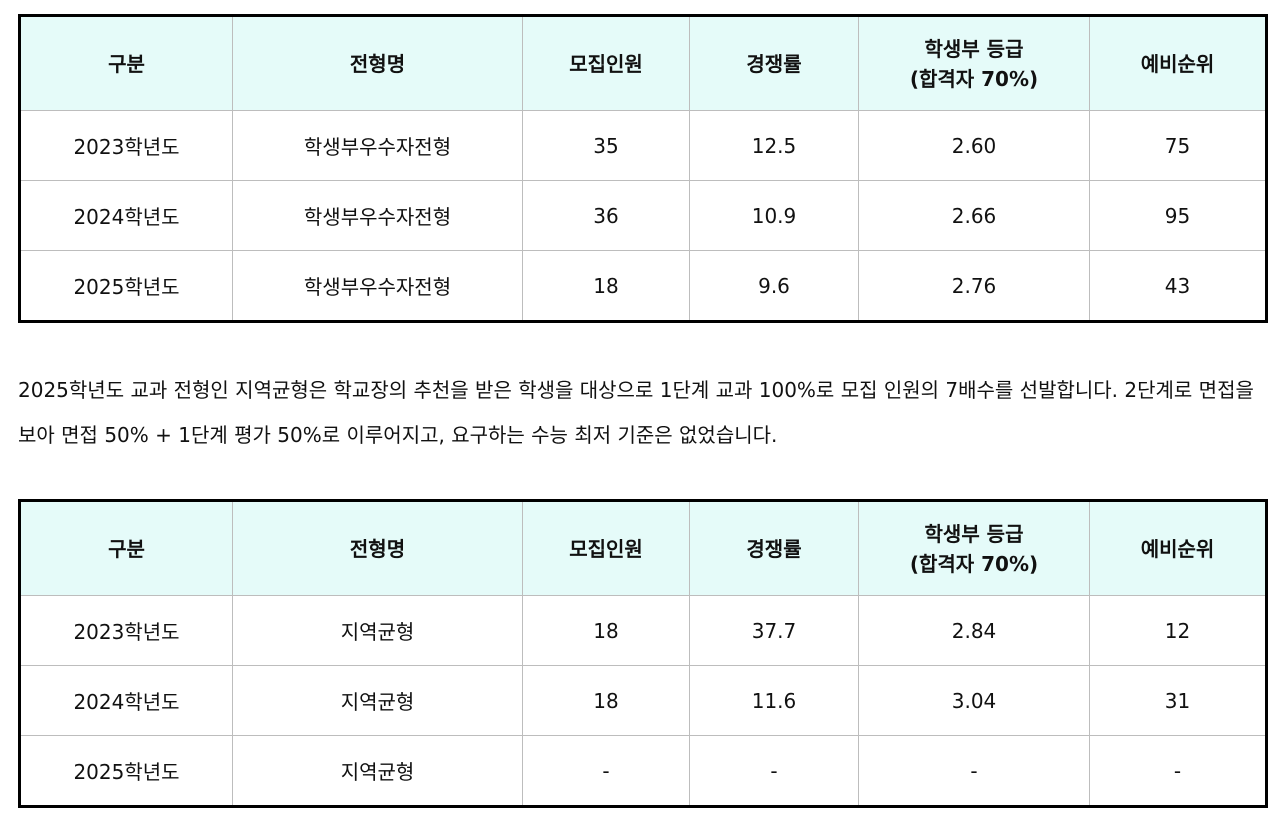 This screenshot has height=819, width=1283. I want to click on table-cell: 75, so click(1178, 145).